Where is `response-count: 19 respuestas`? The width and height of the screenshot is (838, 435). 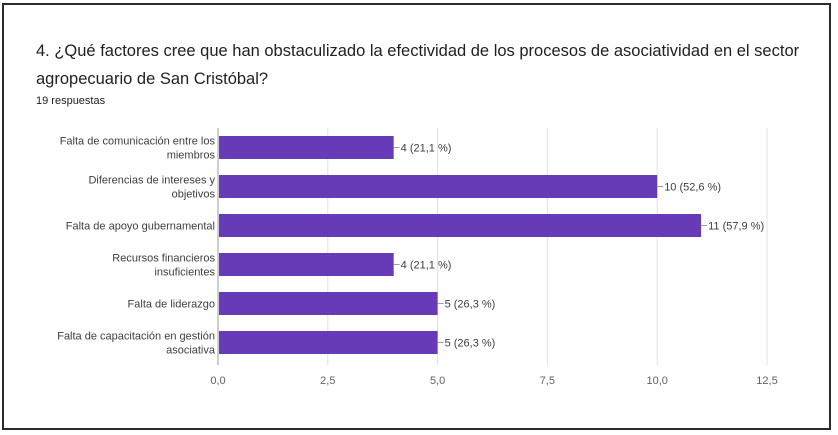
response-count: 19 respuestas is located at coordinates (71, 101).